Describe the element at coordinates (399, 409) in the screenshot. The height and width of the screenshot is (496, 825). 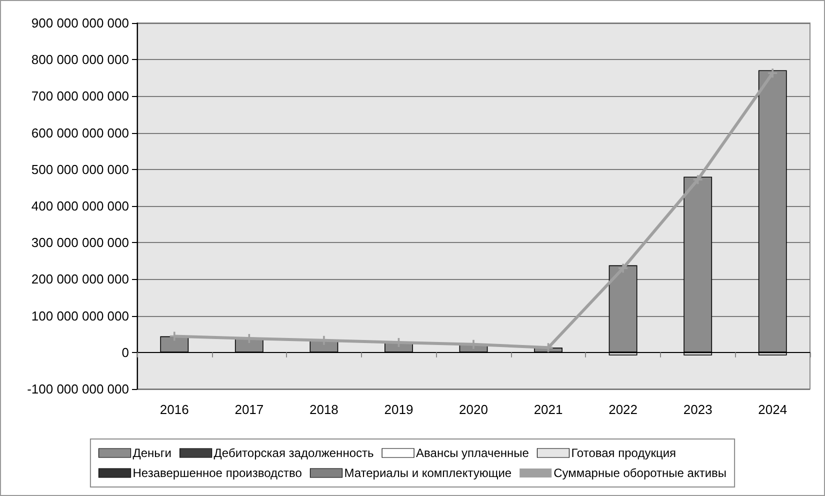
I see `x-tick-label: 2019` at that location.